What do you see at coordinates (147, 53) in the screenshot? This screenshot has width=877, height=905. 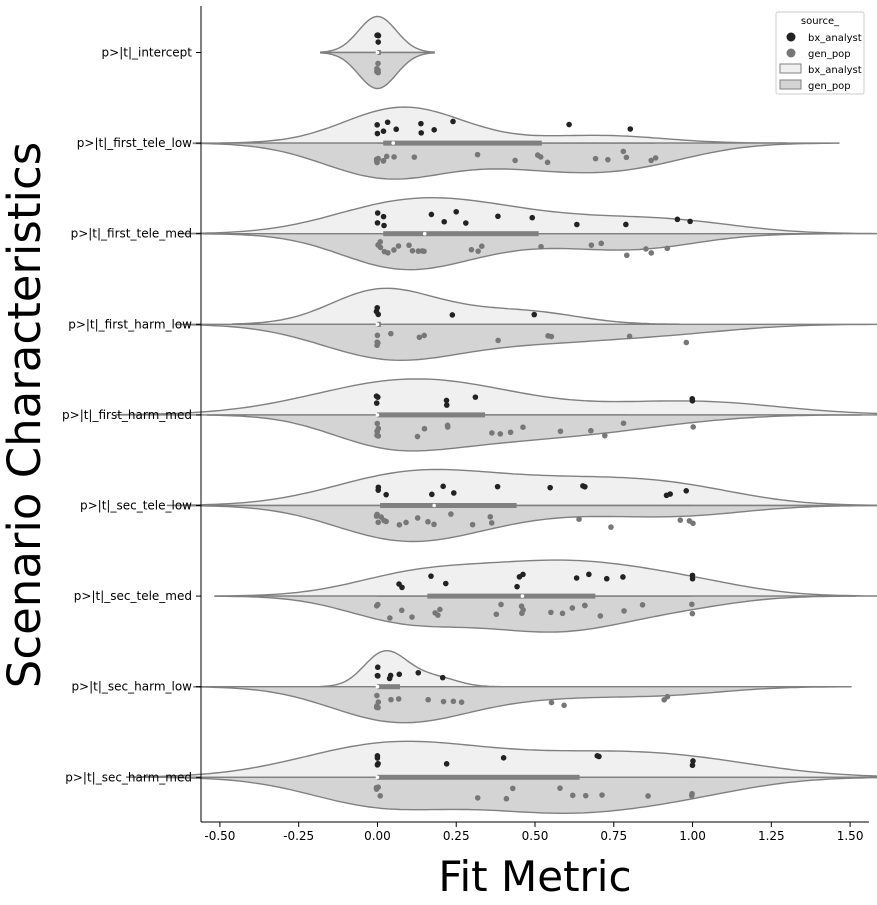 I see `y-tick-label: p>|t|_intercept` at bounding box center [147, 53].